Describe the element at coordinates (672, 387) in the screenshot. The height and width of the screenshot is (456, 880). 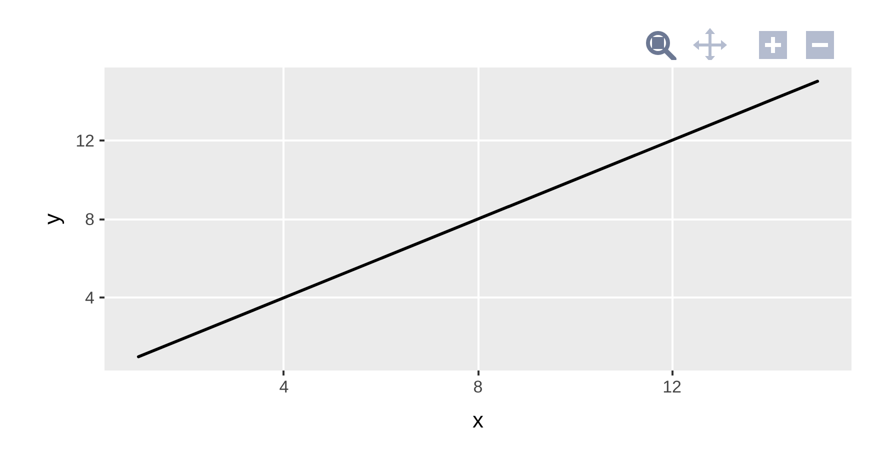
I see `x-tick-label: 12` at that location.